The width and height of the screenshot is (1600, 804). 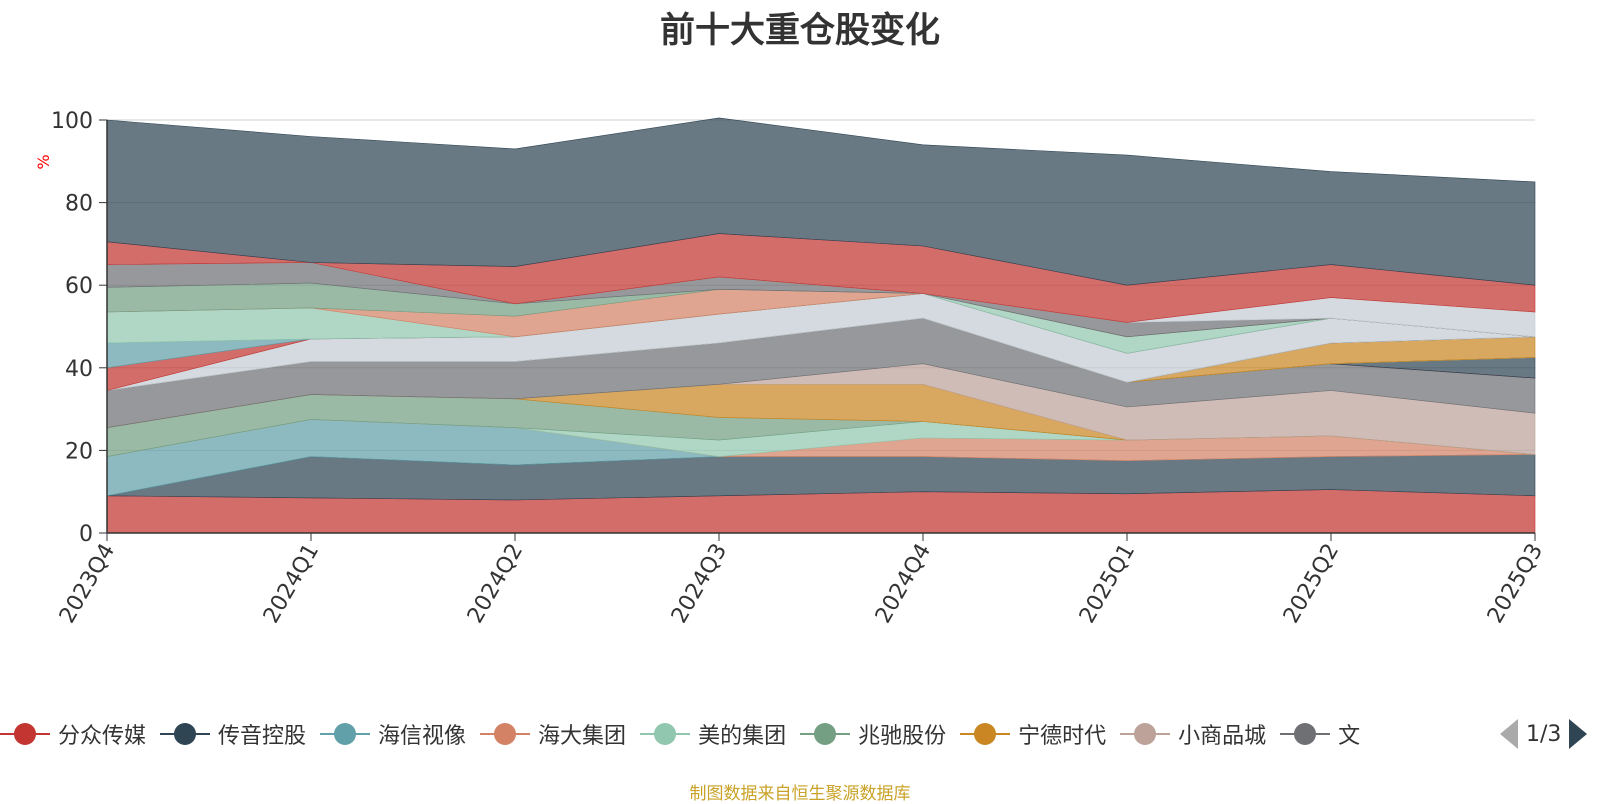 What do you see at coordinates (86, 534) in the screenshot?
I see `y-tick-label: 0` at bounding box center [86, 534].